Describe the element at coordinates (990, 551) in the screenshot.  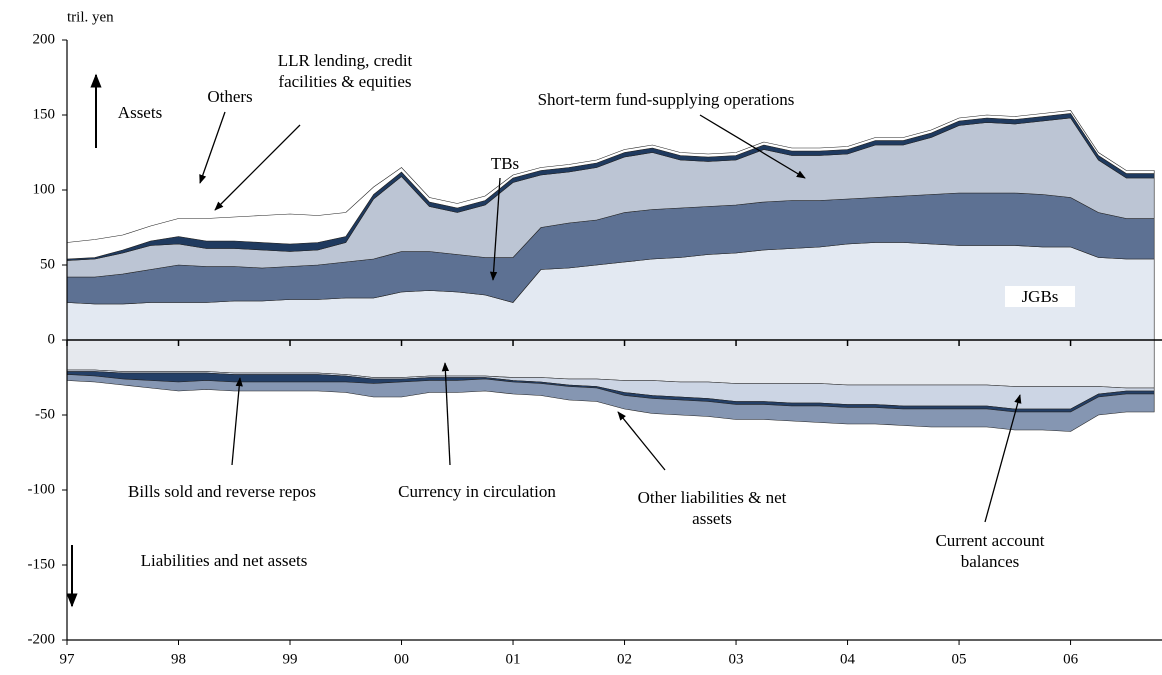
I see `series-label: Current account balances` at that location.